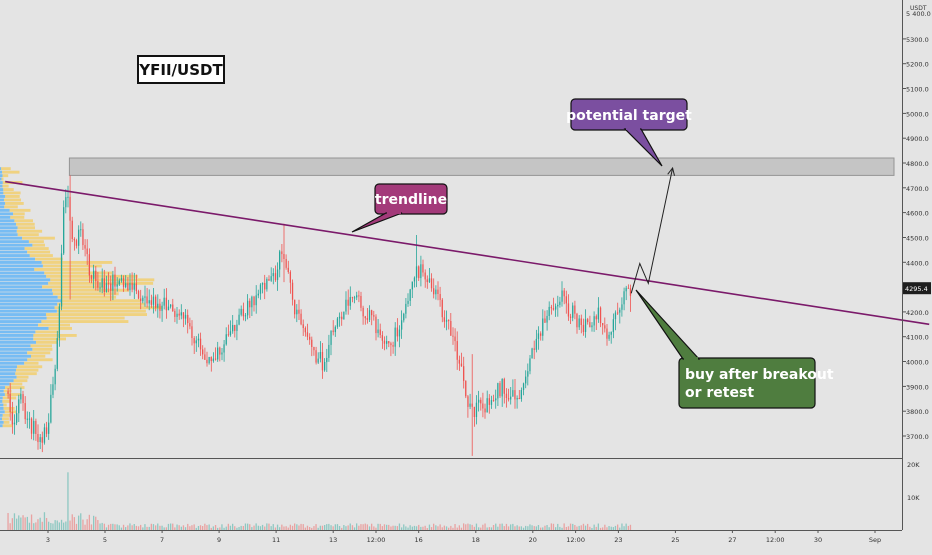  What do you see at coordinates (618, 540) in the screenshot?
I see `time-tick-label: 23` at bounding box center [618, 540].